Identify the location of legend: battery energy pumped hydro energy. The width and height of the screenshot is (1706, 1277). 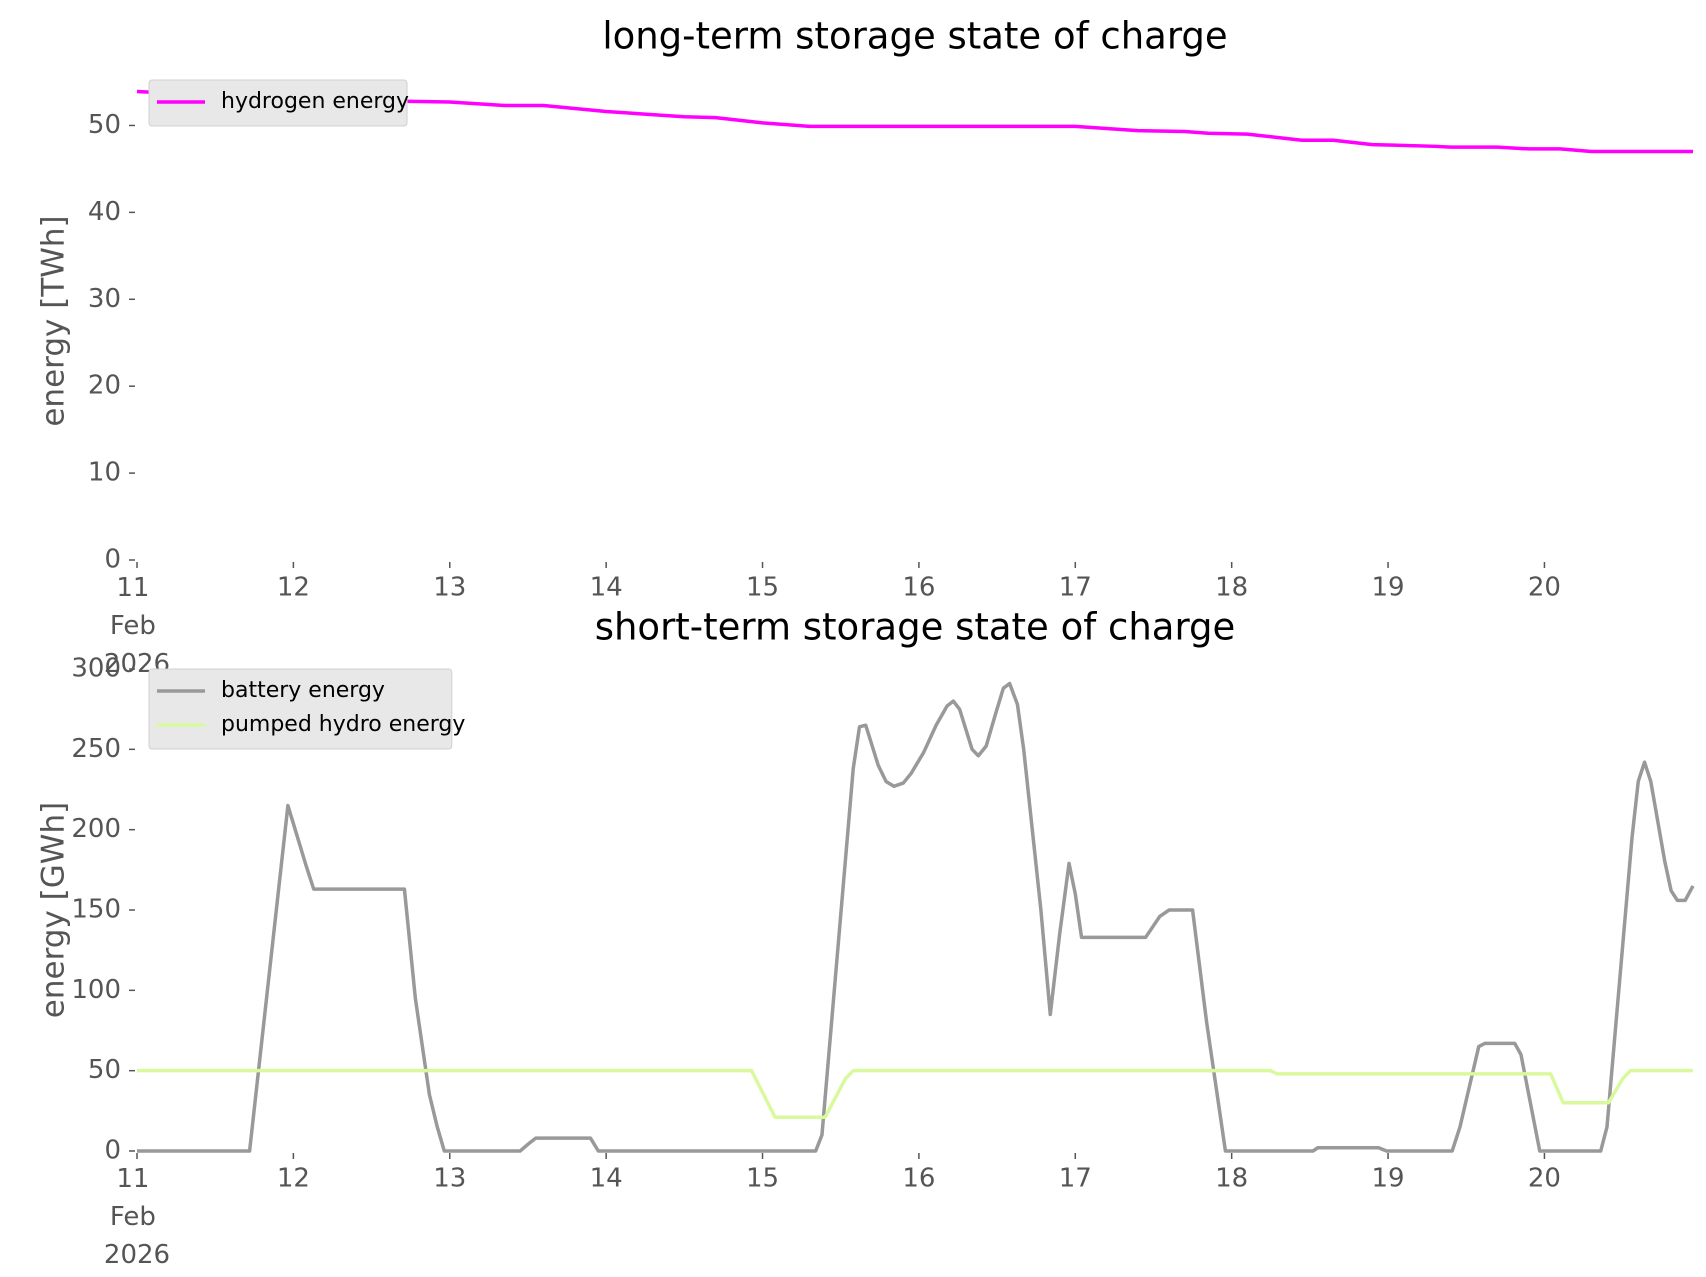
(306, 709).